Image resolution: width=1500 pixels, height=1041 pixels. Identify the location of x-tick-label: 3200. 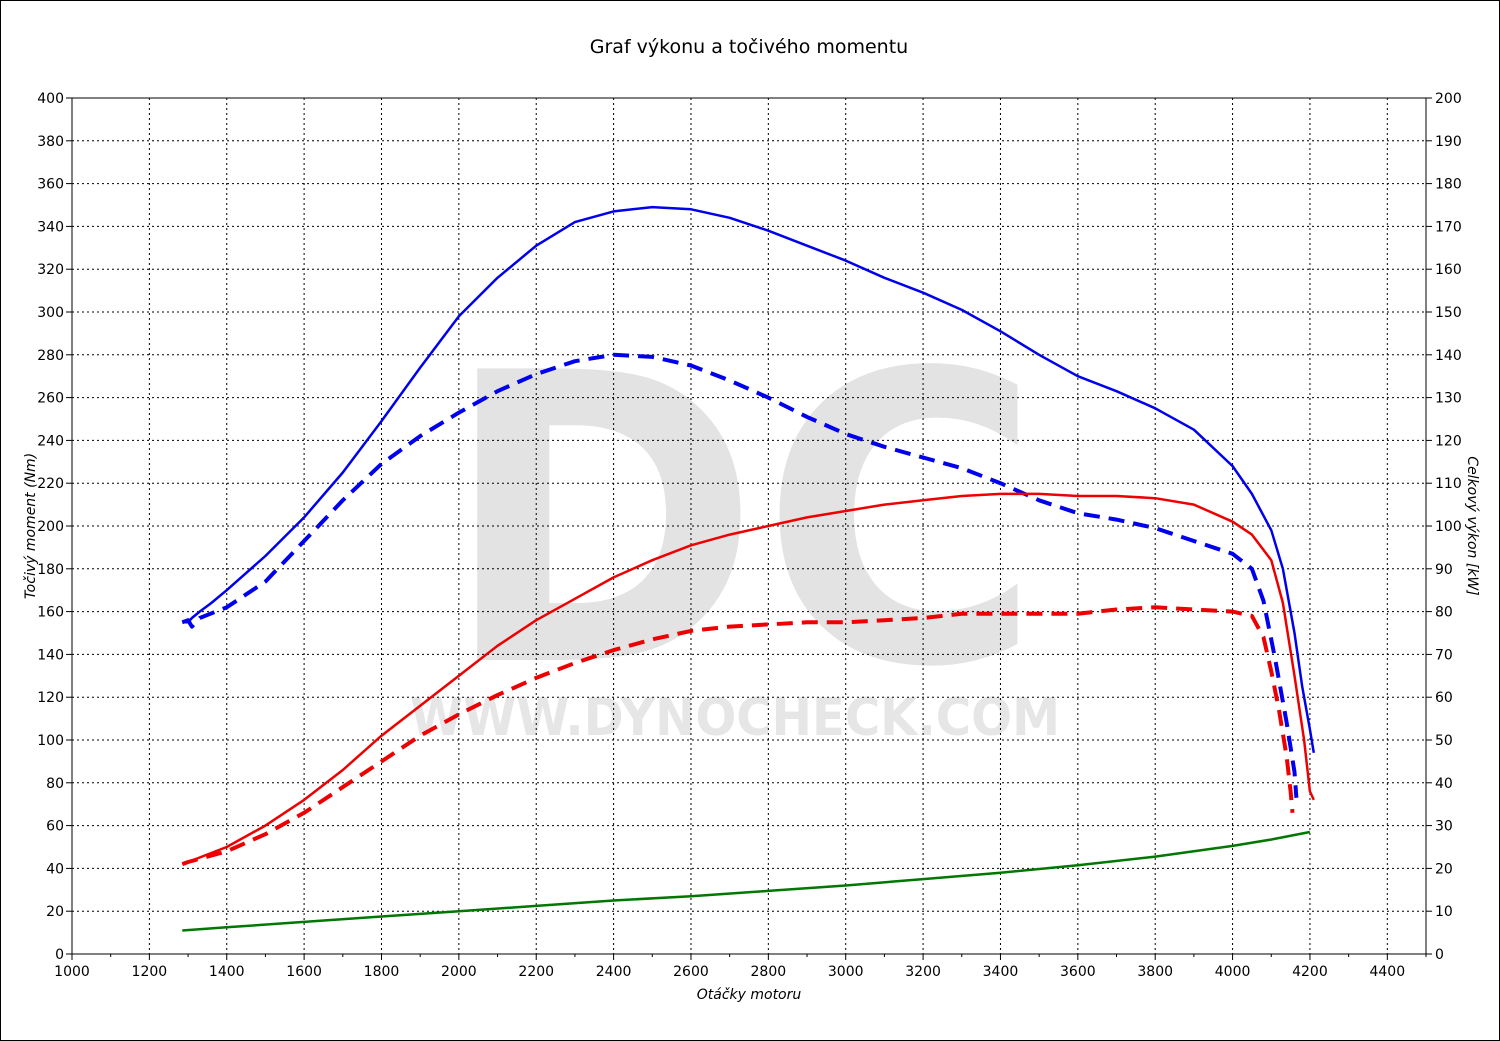
(923, 972).